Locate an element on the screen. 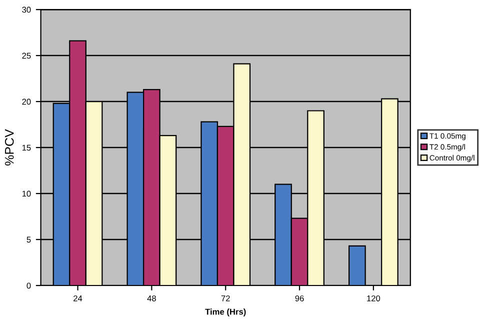 The image size is (480, 319). y-tick-label: 20 is located at coordinates (26, 101).